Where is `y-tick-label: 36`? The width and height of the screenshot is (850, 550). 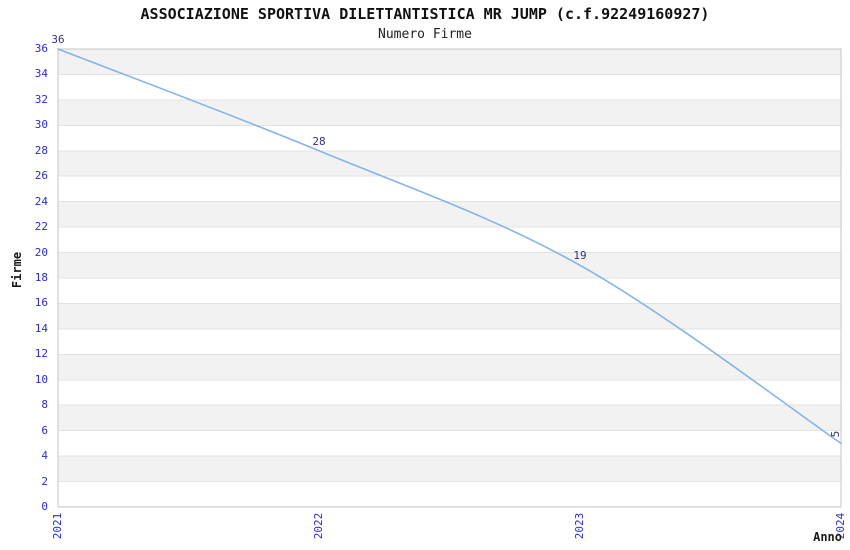 y-tick-label: 36 is located at coordinates (41, 48).